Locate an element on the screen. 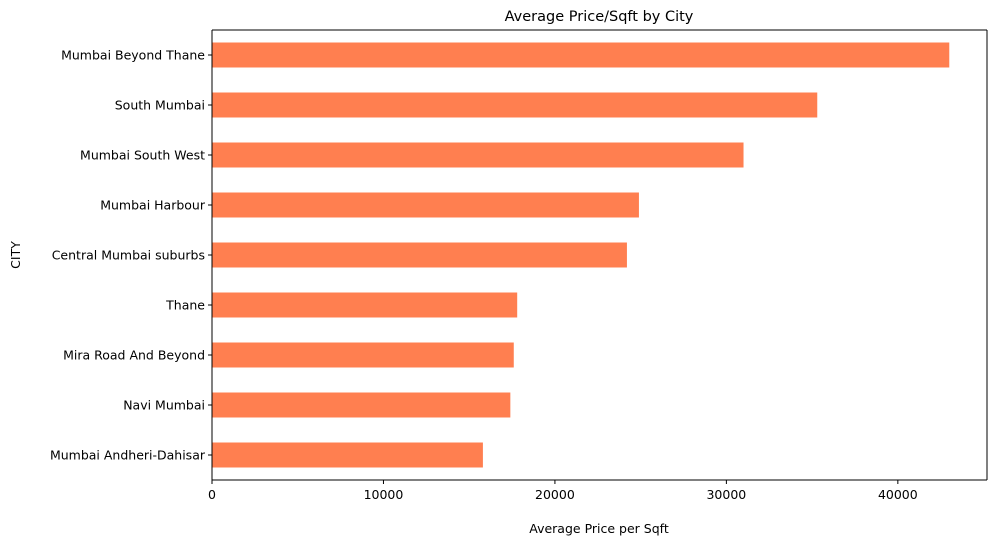  chart-title: Average Price/Sqft by City is located at coordinates (599, 17).